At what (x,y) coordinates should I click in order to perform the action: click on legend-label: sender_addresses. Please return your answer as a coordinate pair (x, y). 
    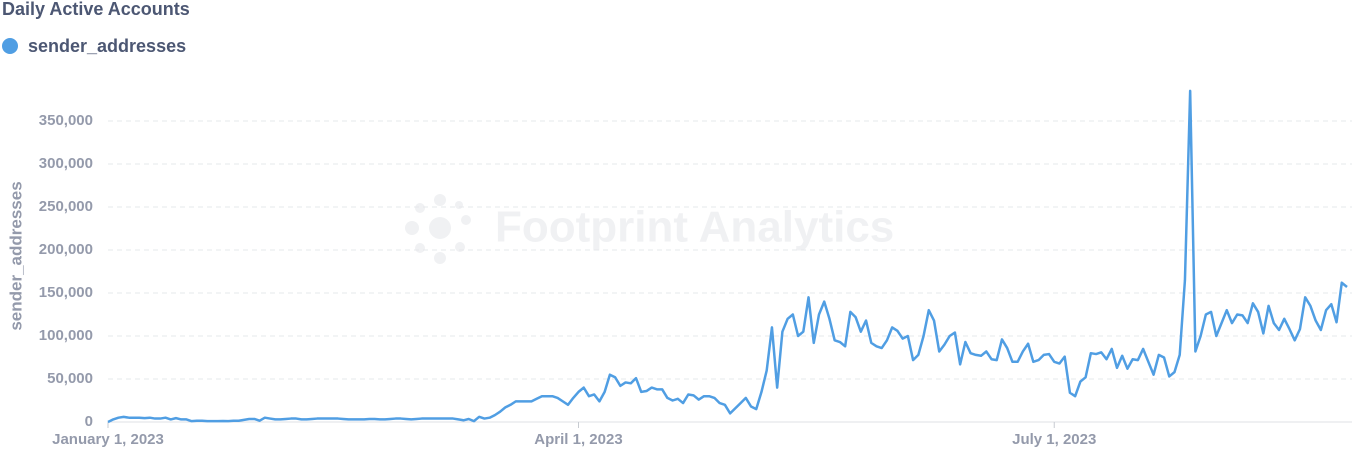
    Looking at the image, I should click on (107, 46).